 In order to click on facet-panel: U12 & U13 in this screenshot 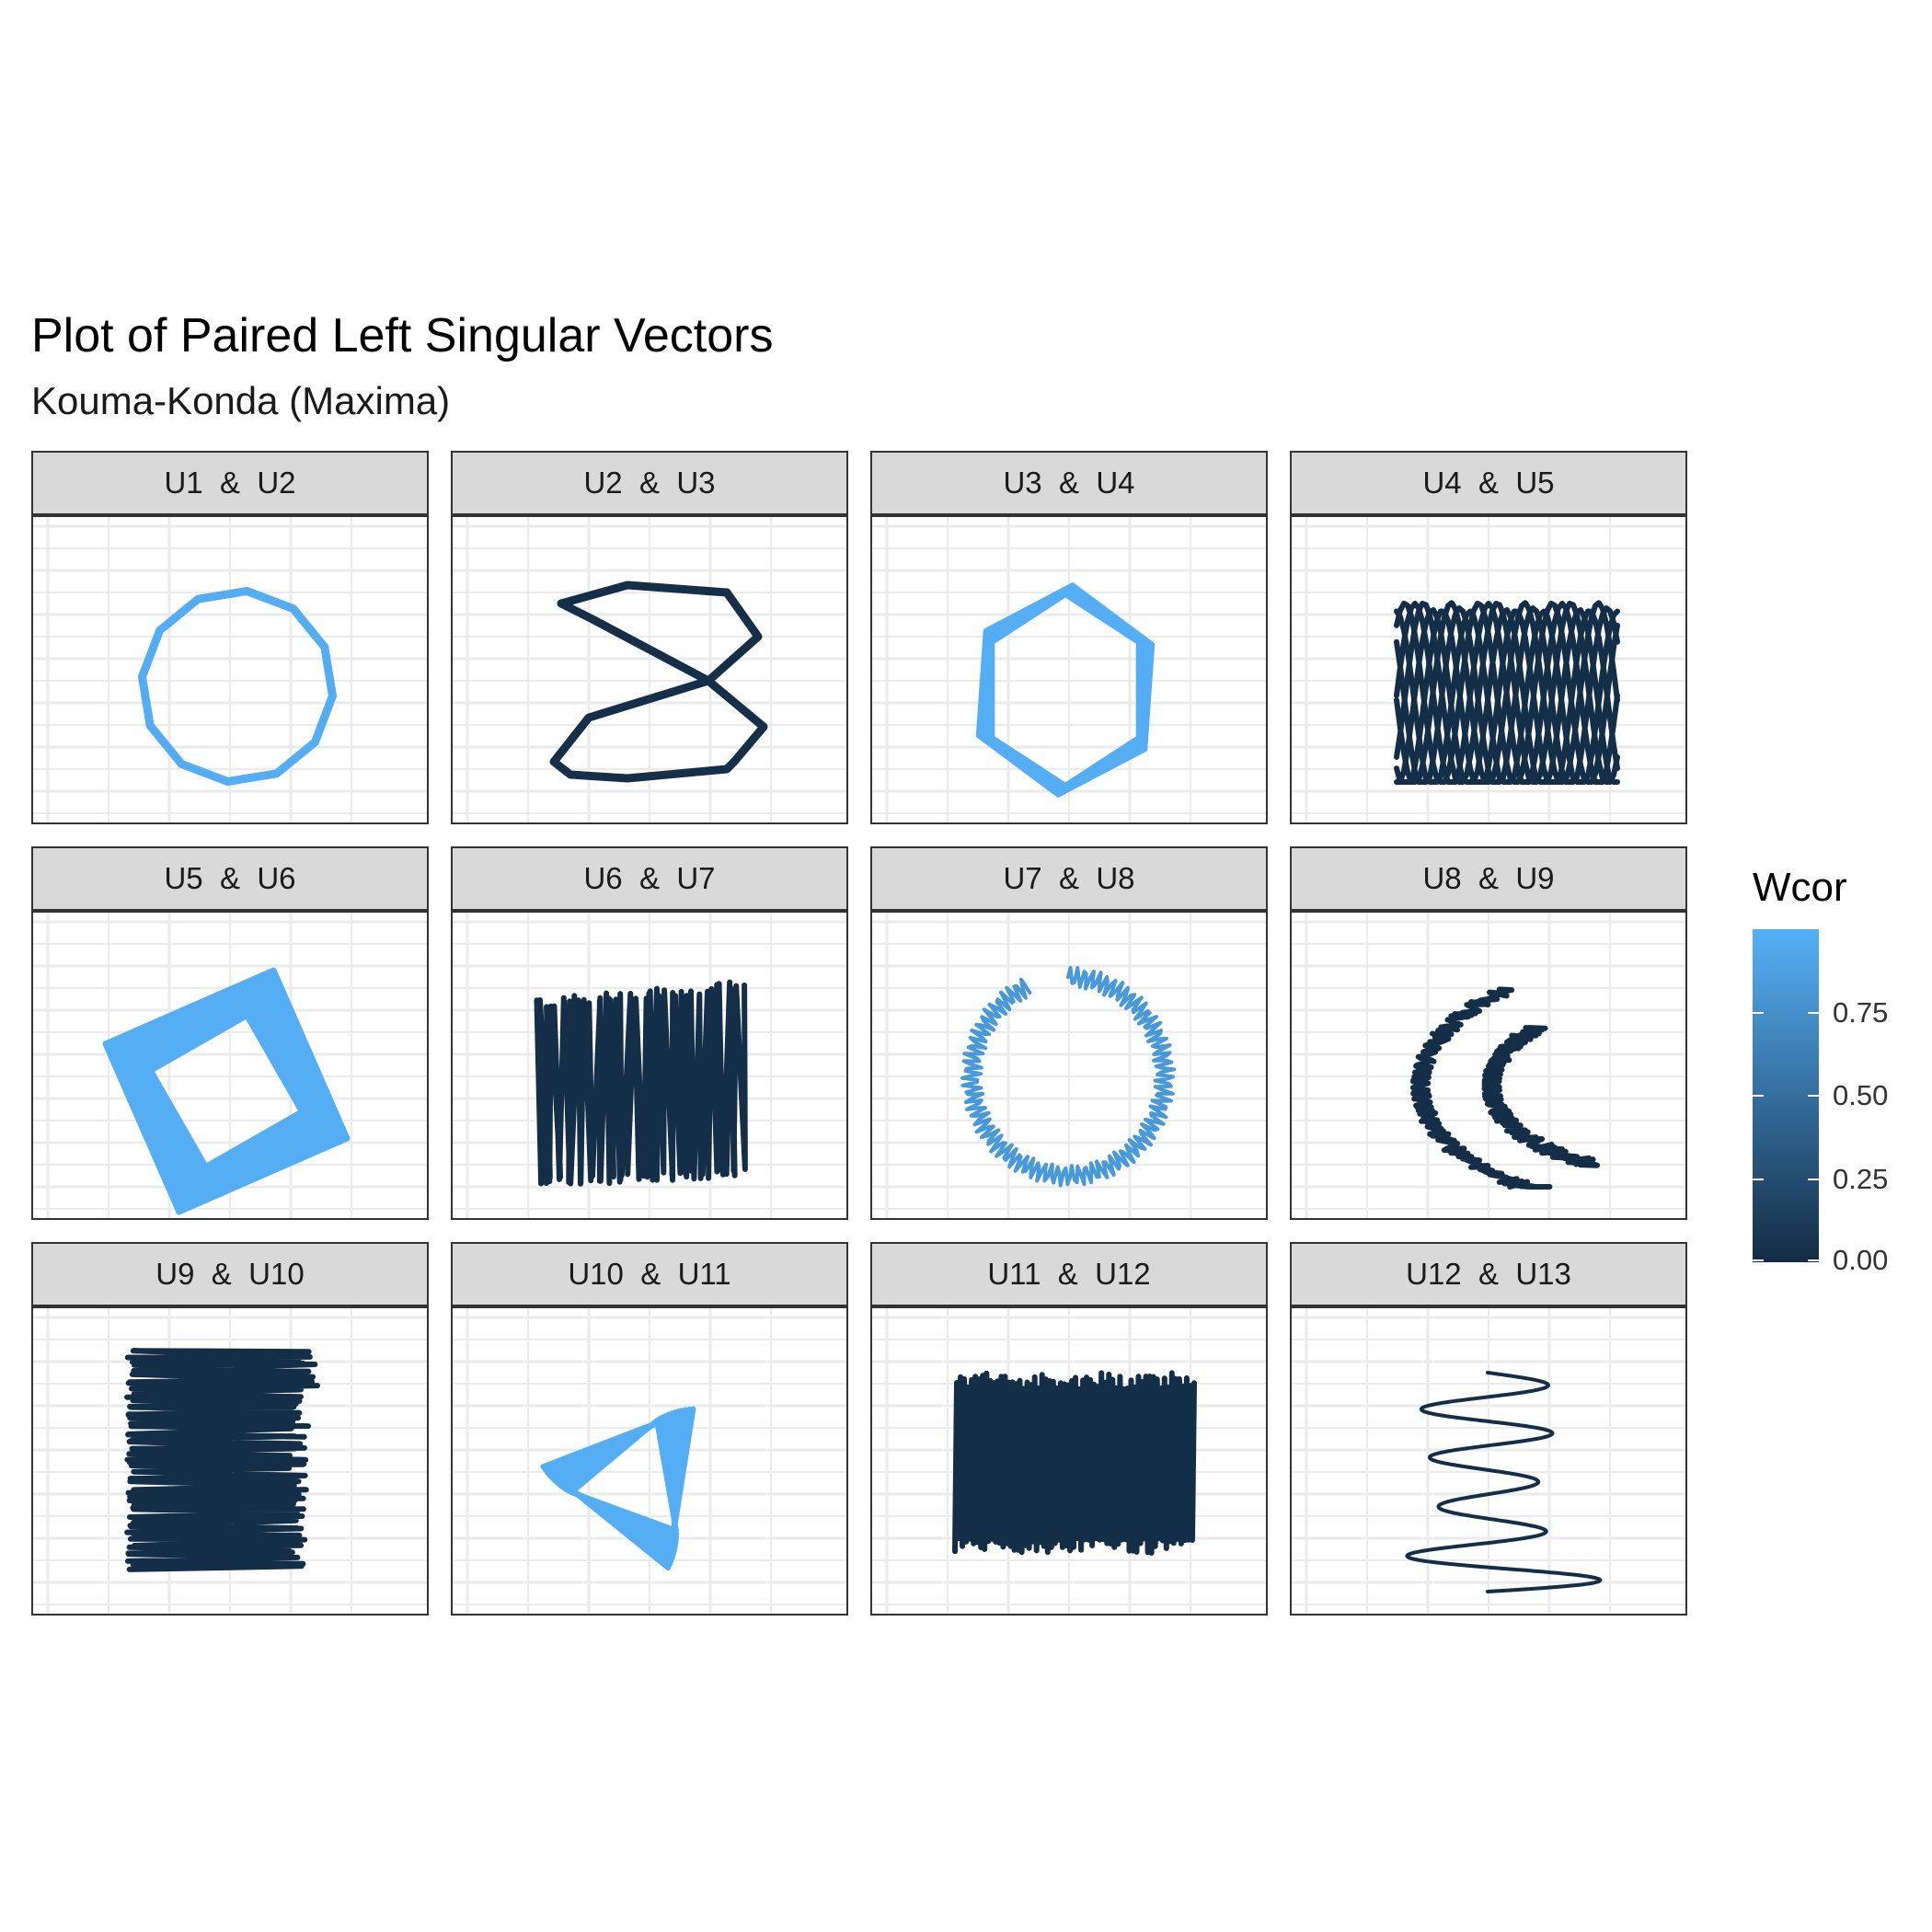, I will do `click(1488, 1429)`.